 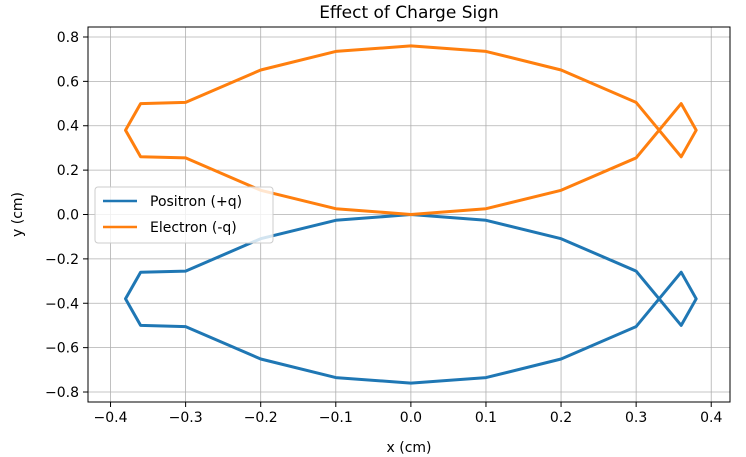 I want to click on chart-title: Effect of Charge Sign, so click(x=409, y=13).